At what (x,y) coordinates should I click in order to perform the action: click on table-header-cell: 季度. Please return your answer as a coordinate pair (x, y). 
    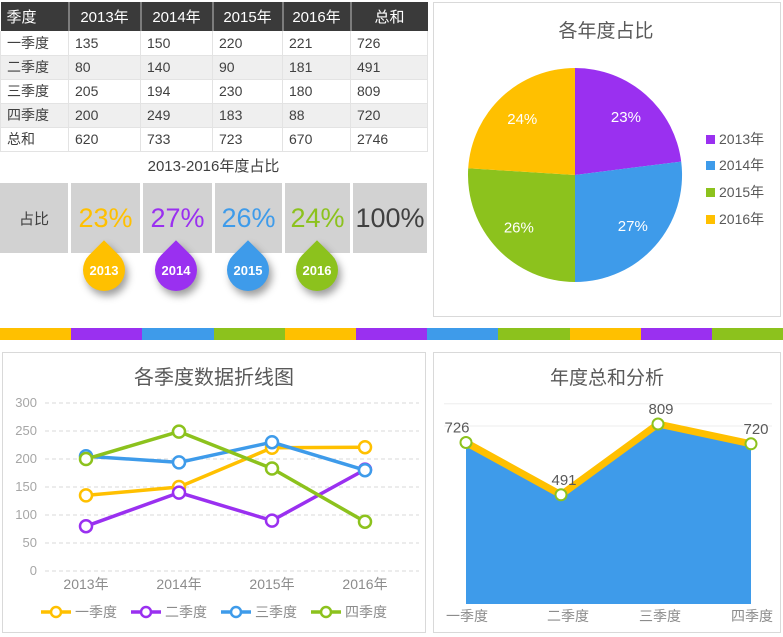
    Looking at the image, I should click on (34, 16).